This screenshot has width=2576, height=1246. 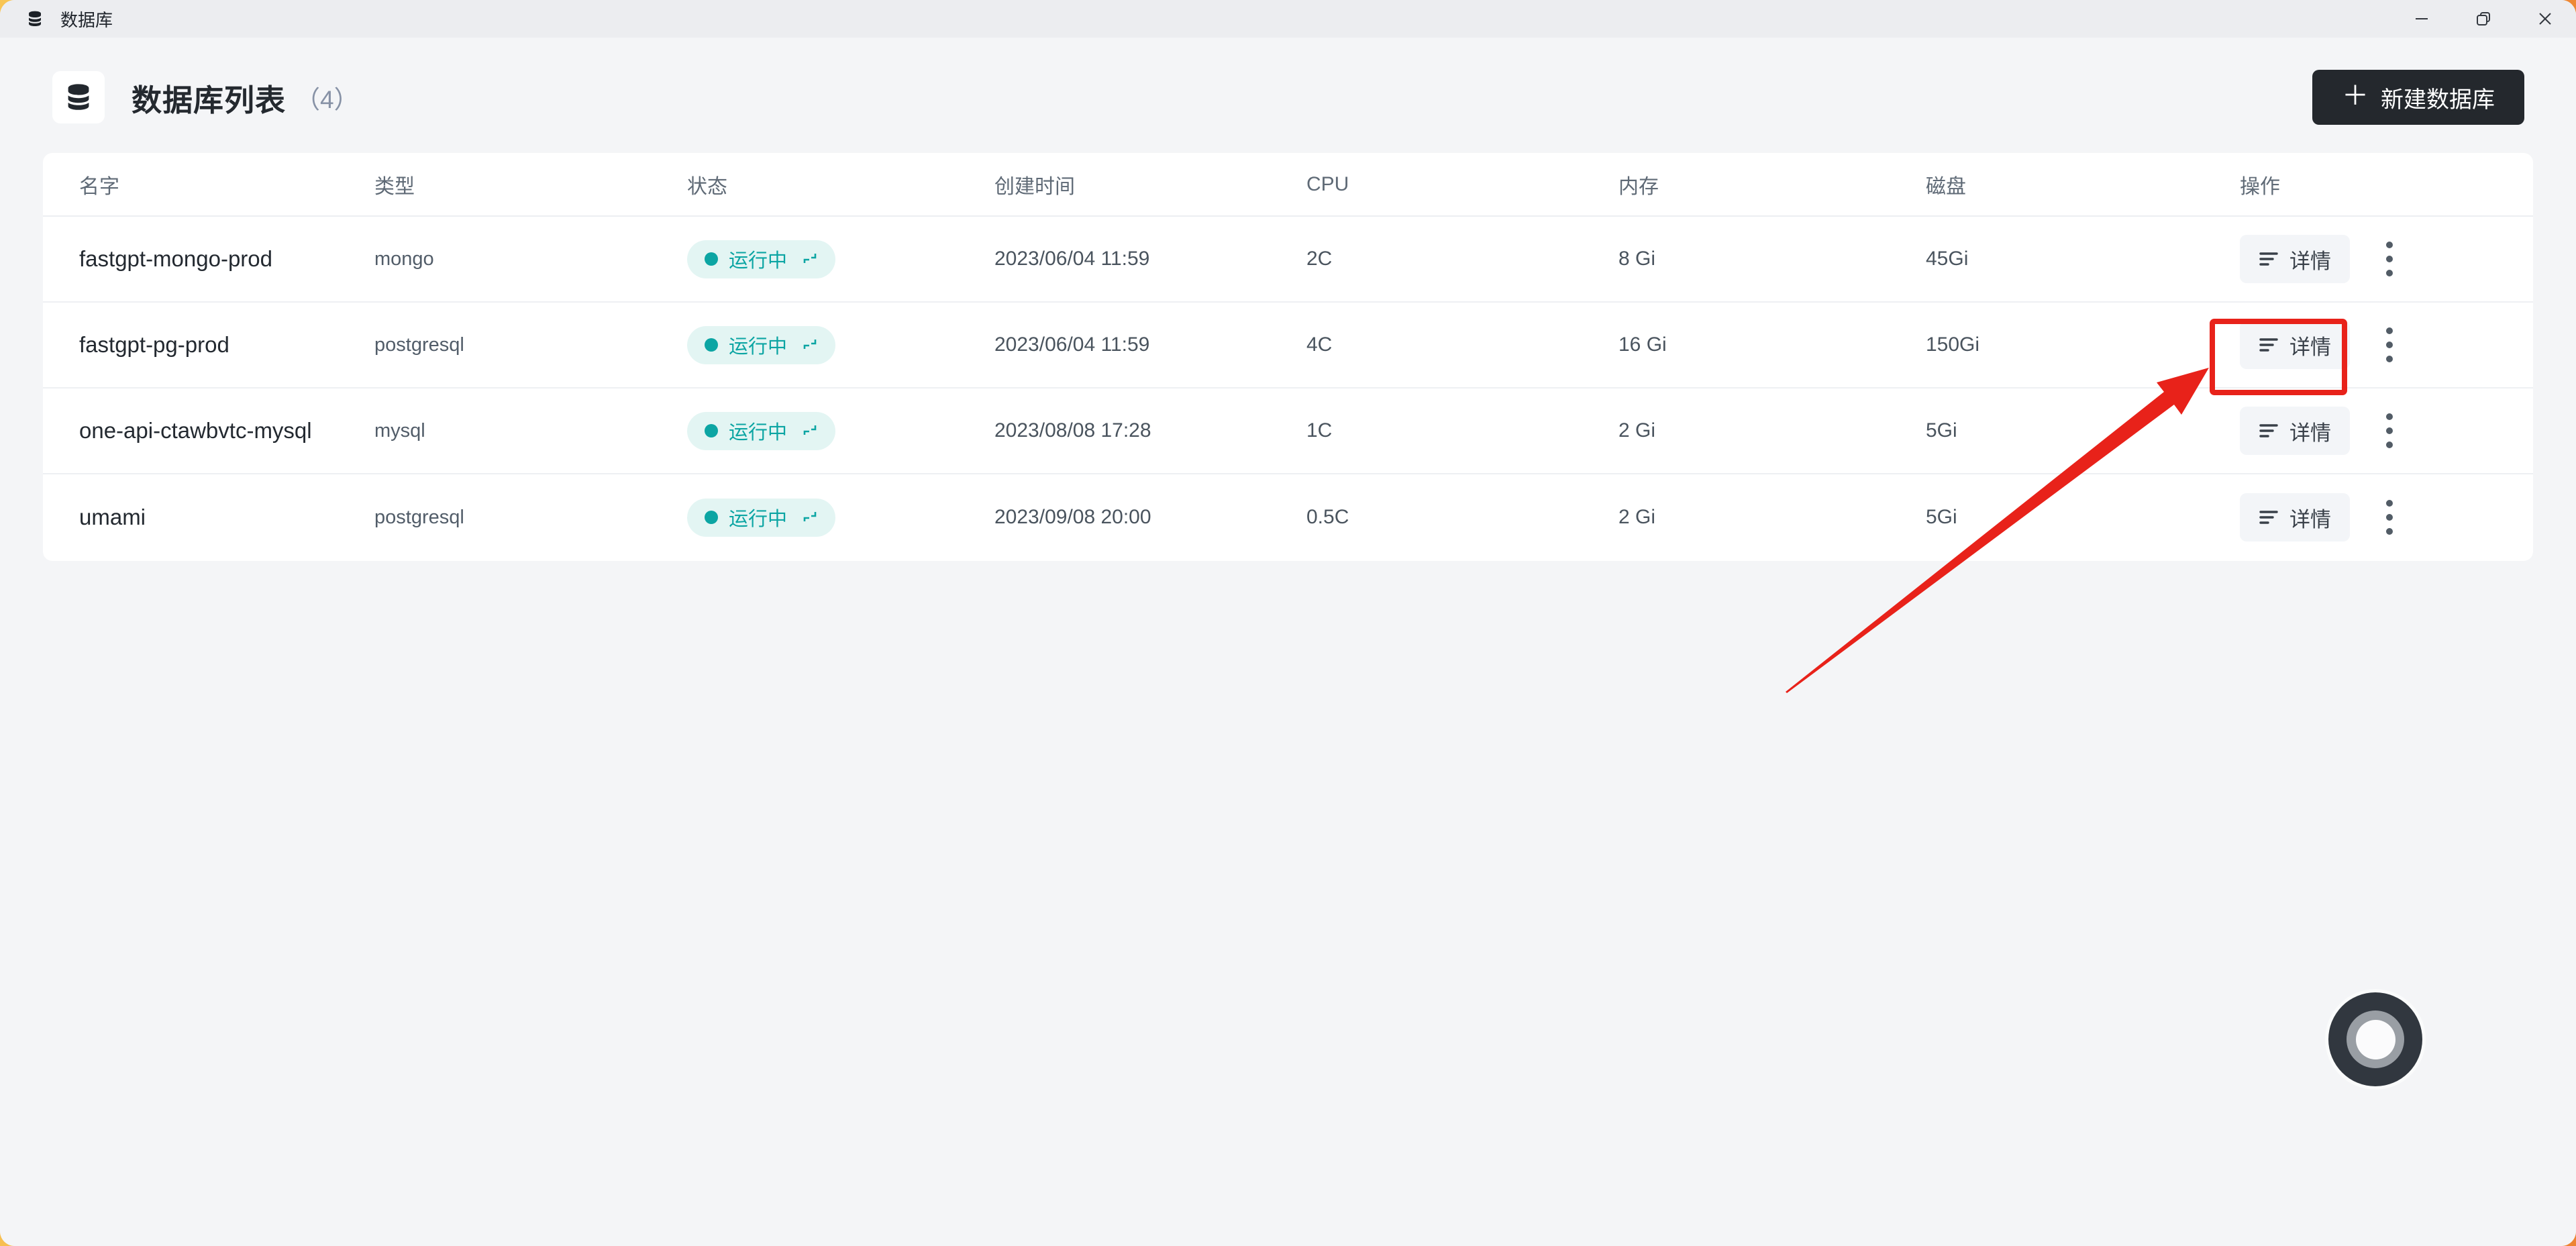 What do you see at coordinates (2295, 345) in the screenshot?
I see `detail-button-highlighted: 详情` at bounding box center [2295, 345].